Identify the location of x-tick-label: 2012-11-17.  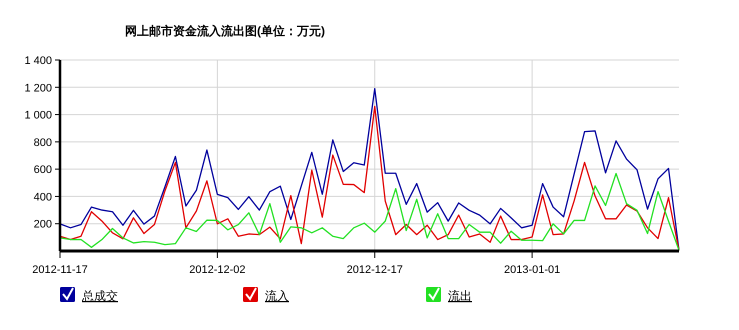
(60, 270).